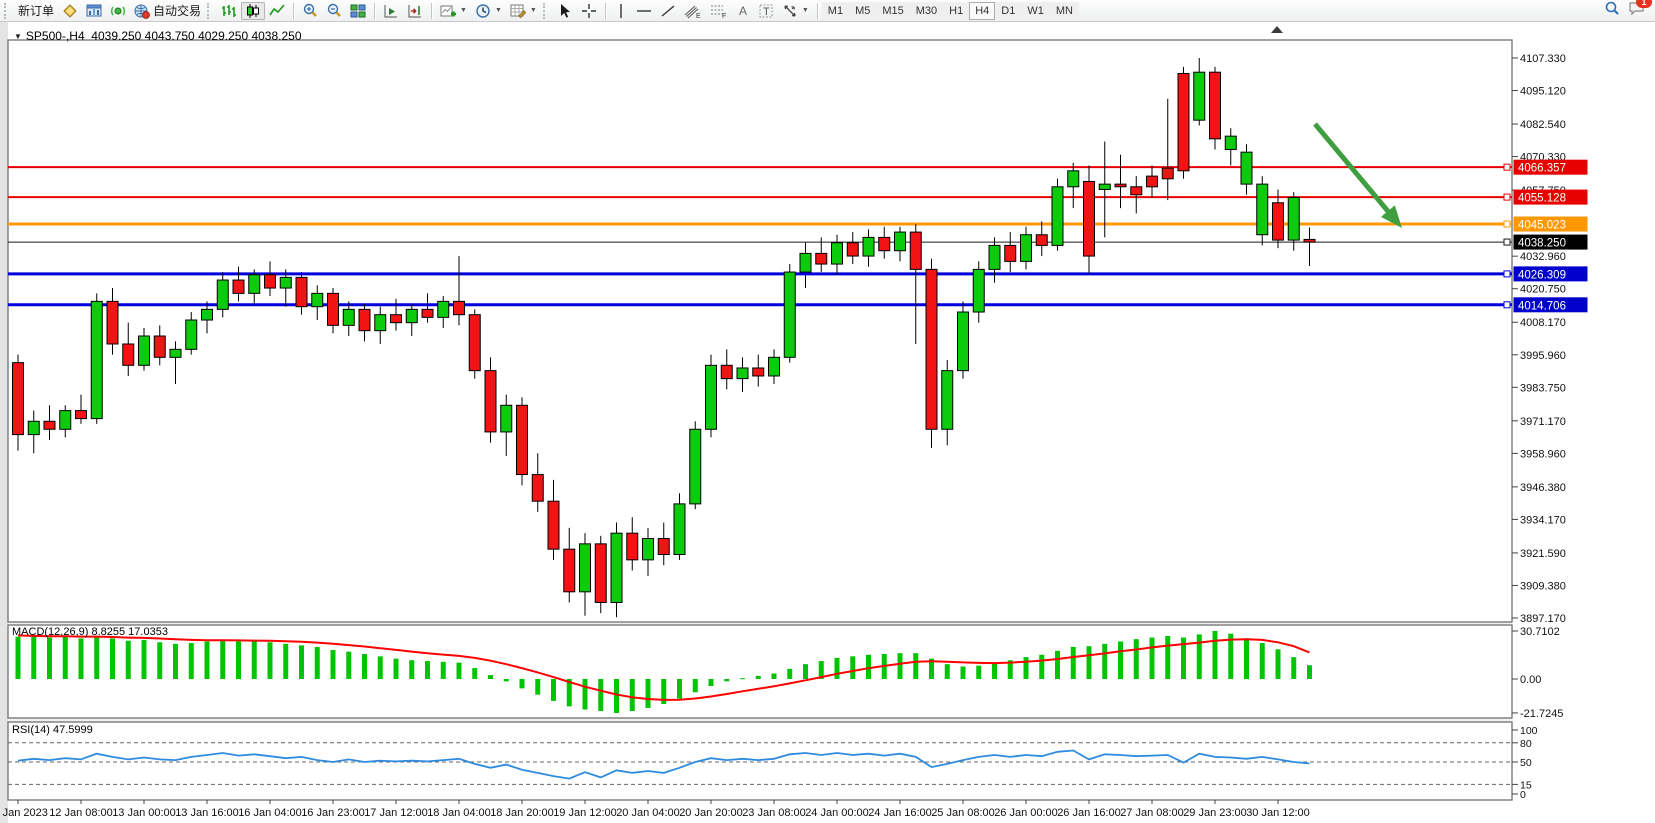  Describe the element at coordinates (1543, 356) in the screenshot. I see `svg-text: 3995.960` at that location.